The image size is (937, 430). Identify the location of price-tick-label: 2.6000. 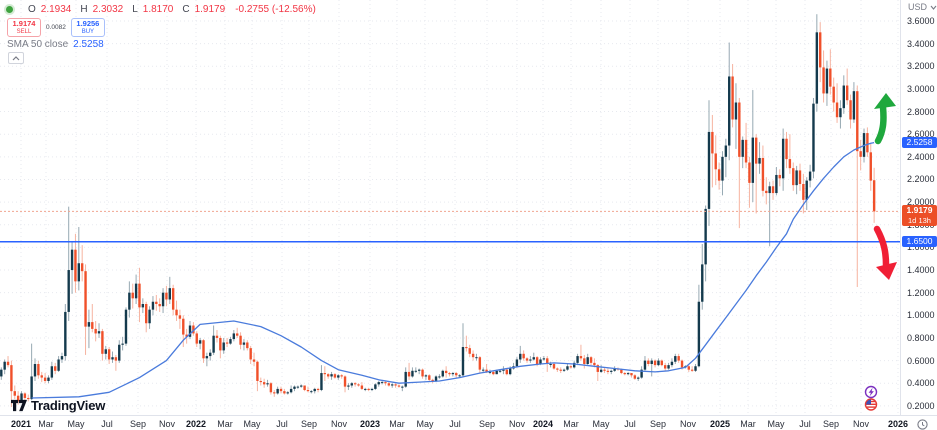
(921, 134).